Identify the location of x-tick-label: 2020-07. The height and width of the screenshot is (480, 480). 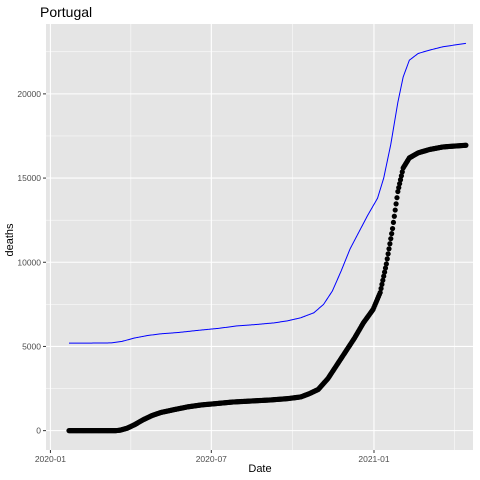
(211, 459).